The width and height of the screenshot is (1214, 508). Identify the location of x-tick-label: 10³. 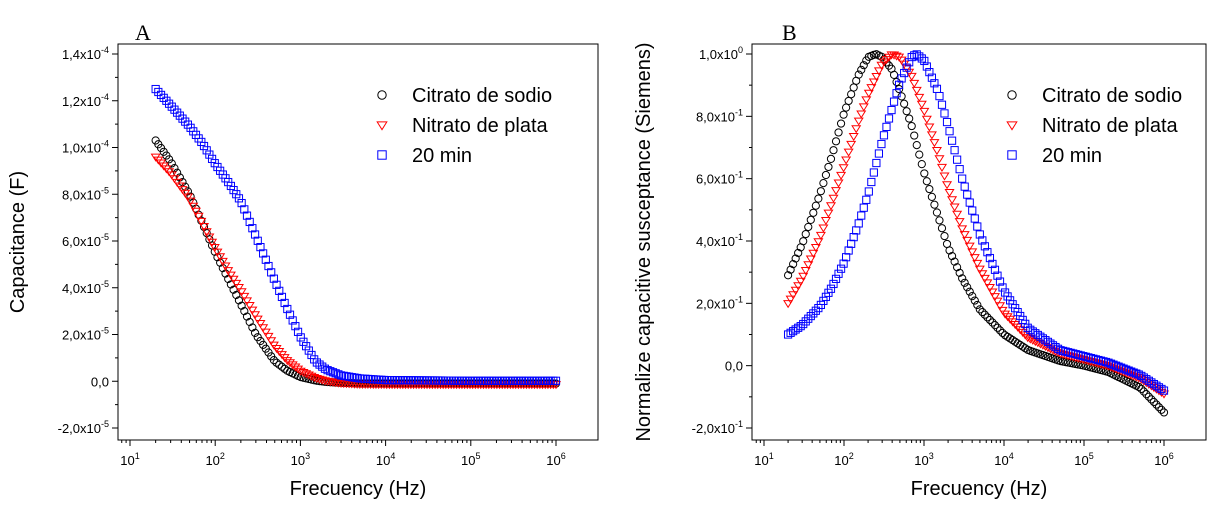
(923, 459).